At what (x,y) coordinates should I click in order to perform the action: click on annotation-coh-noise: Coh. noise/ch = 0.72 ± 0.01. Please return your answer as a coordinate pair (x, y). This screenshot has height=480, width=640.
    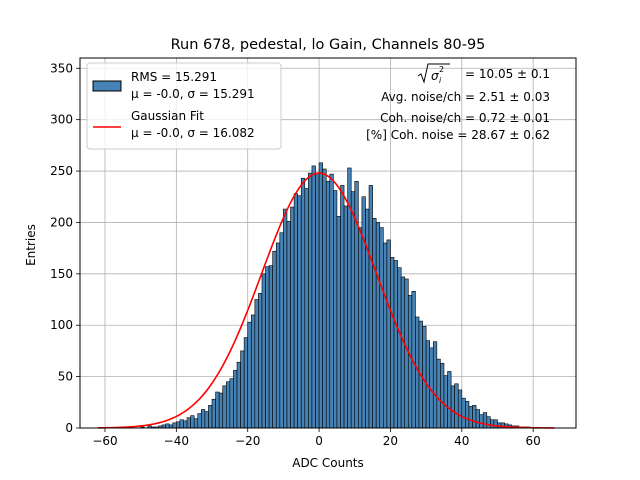
    Looking at the image, I should click on (465, 118).